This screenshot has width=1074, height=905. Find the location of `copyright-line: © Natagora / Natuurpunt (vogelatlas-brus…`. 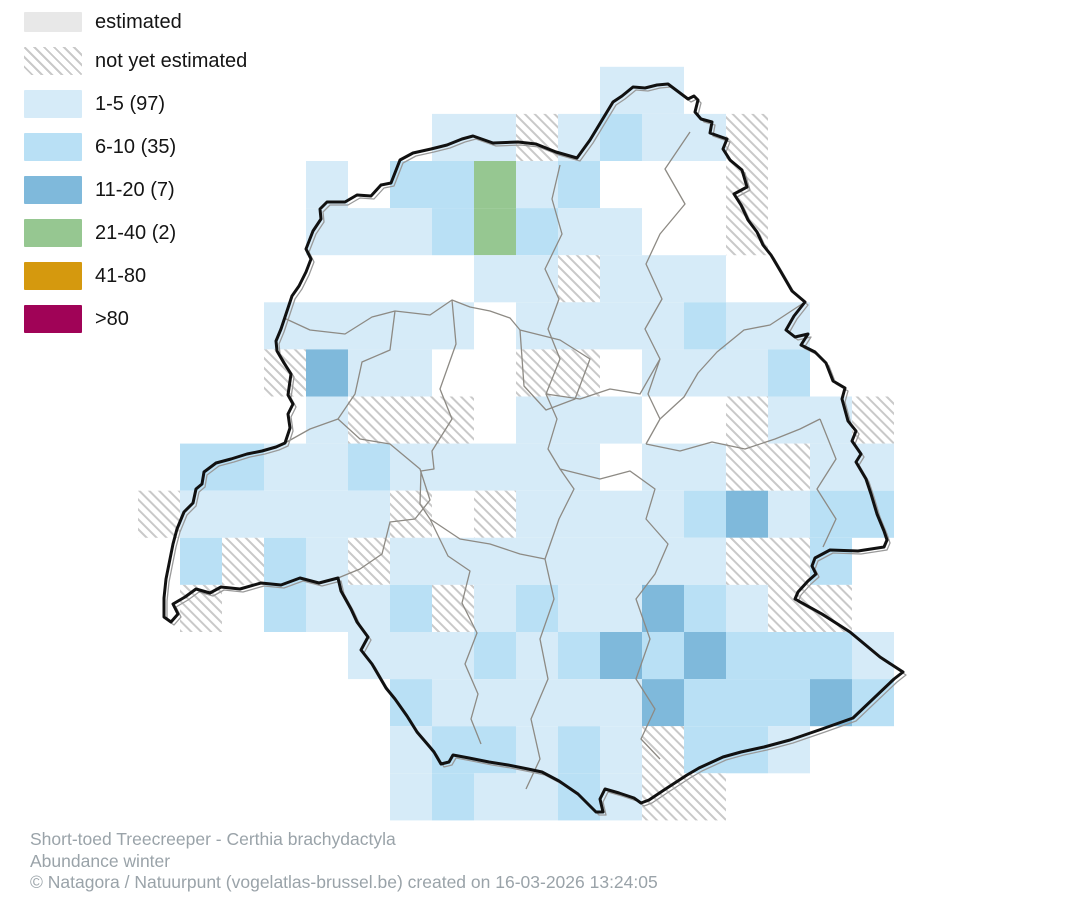

copyright-line: © Natagora / Natuurpunt (vogelatlas-brus… is located at coordinates (344, 882).